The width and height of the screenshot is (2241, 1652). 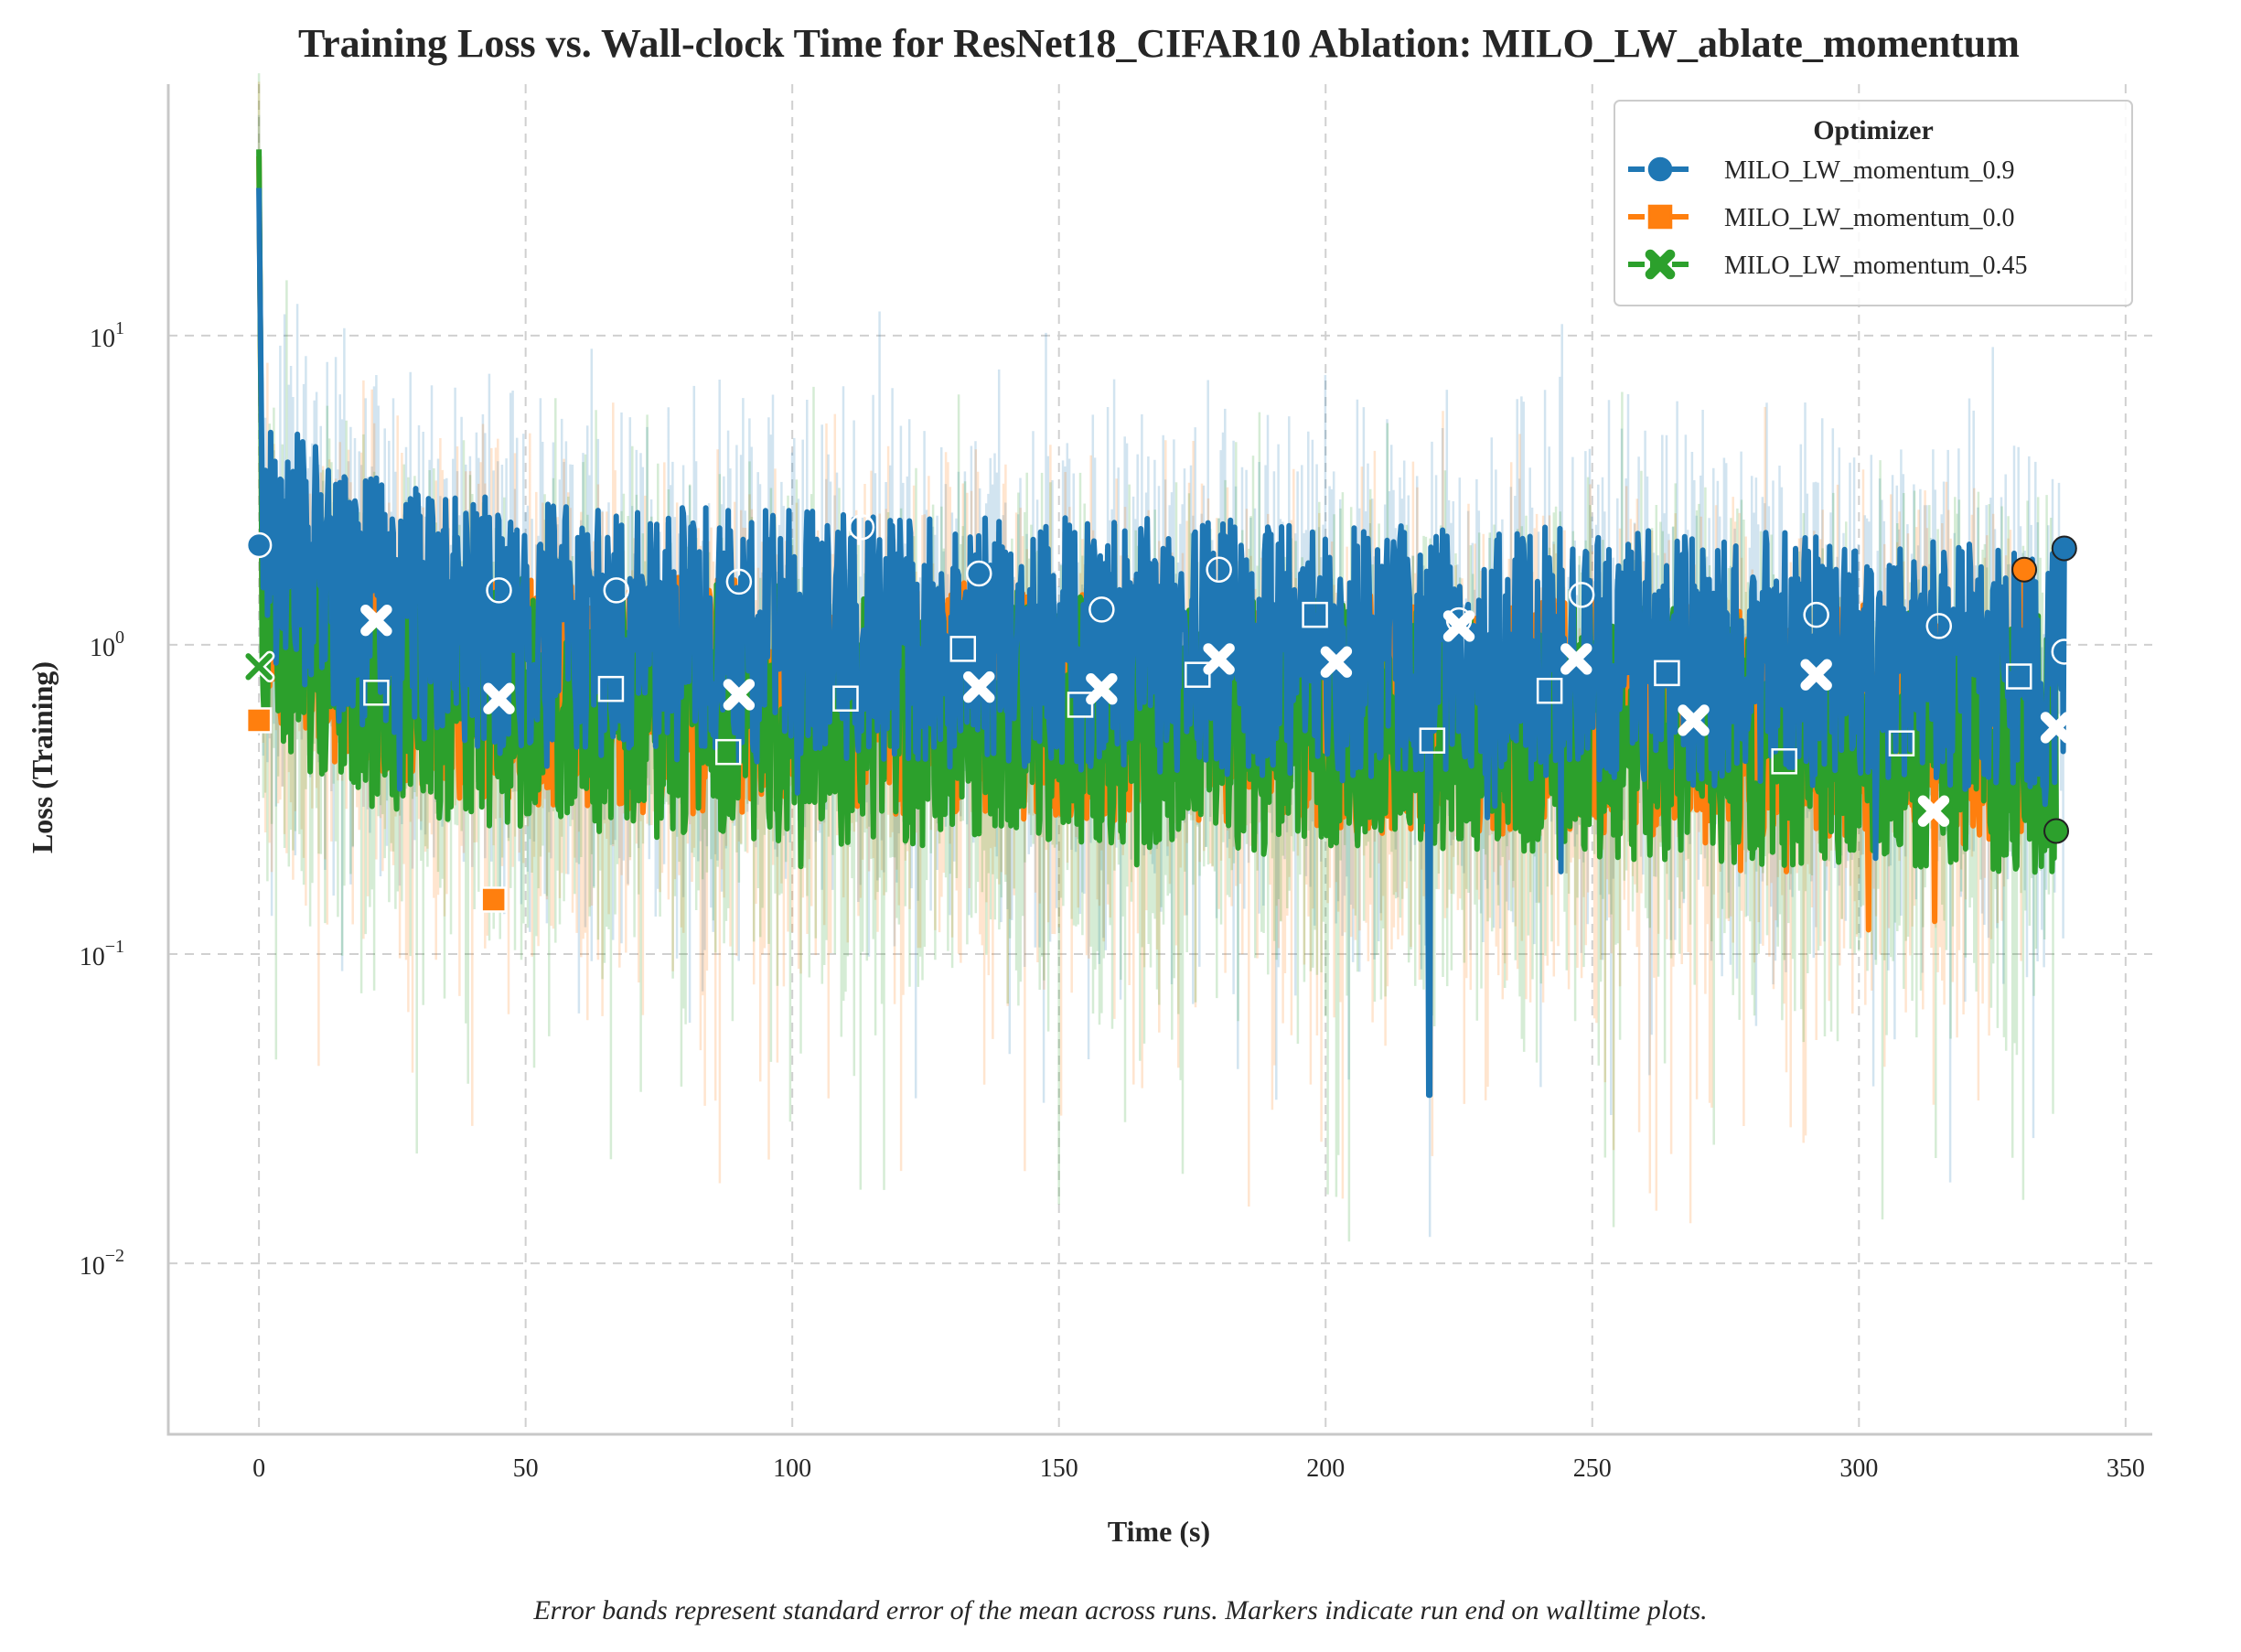 What do you see at coordinates (2064, 548) in the screenshot?
I see `run-end-marker-MILO_LW_momentum_0.9` at bounding box center [2064, 548].